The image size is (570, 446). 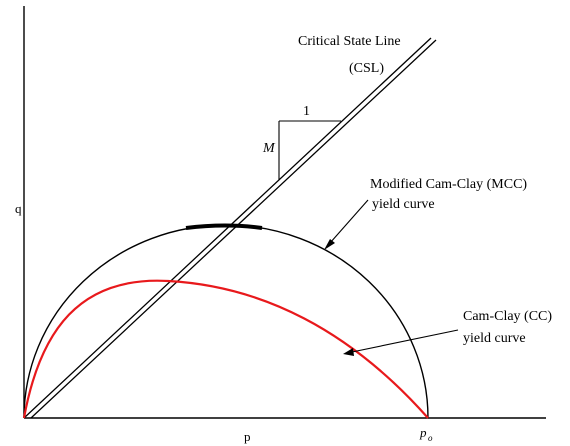 What do you see at coordinates (309, 150) in the screenshot?
I see `slope-triangle` at bounding box center [309, 150].